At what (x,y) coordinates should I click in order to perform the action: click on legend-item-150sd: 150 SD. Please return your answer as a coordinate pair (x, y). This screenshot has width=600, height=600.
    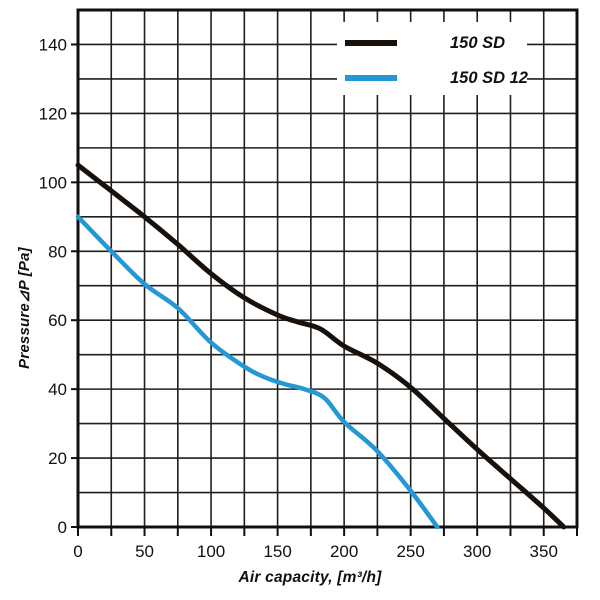
    Looking at the image, I should click on (425, 43).